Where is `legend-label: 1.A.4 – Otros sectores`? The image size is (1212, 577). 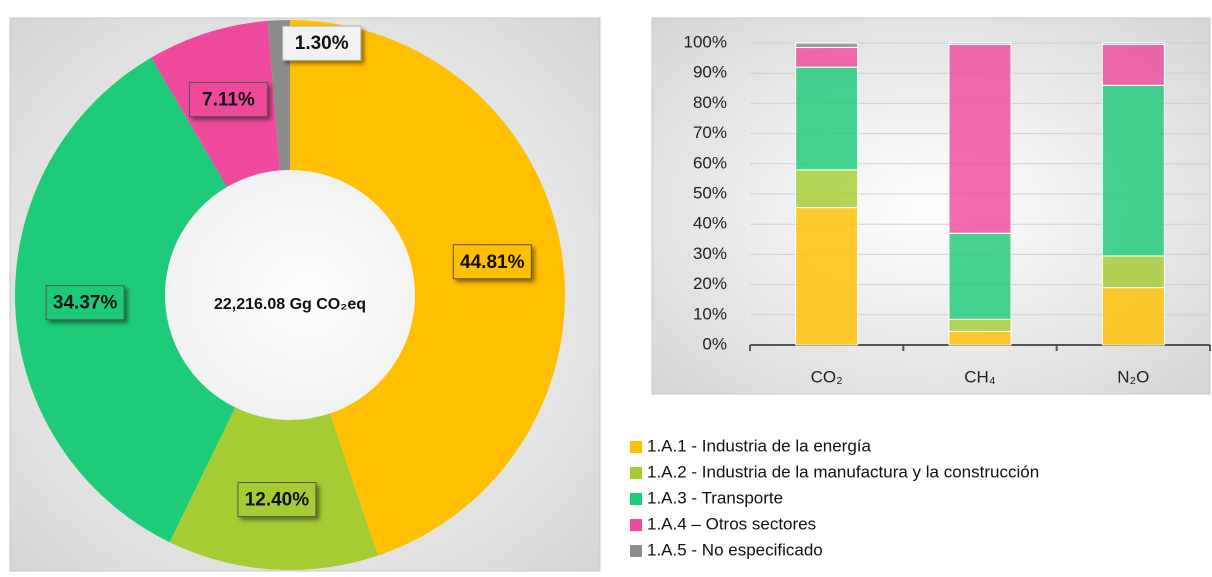 legend-label: 1.A.4 – Otros sectores is located at coordinates (731, 523).